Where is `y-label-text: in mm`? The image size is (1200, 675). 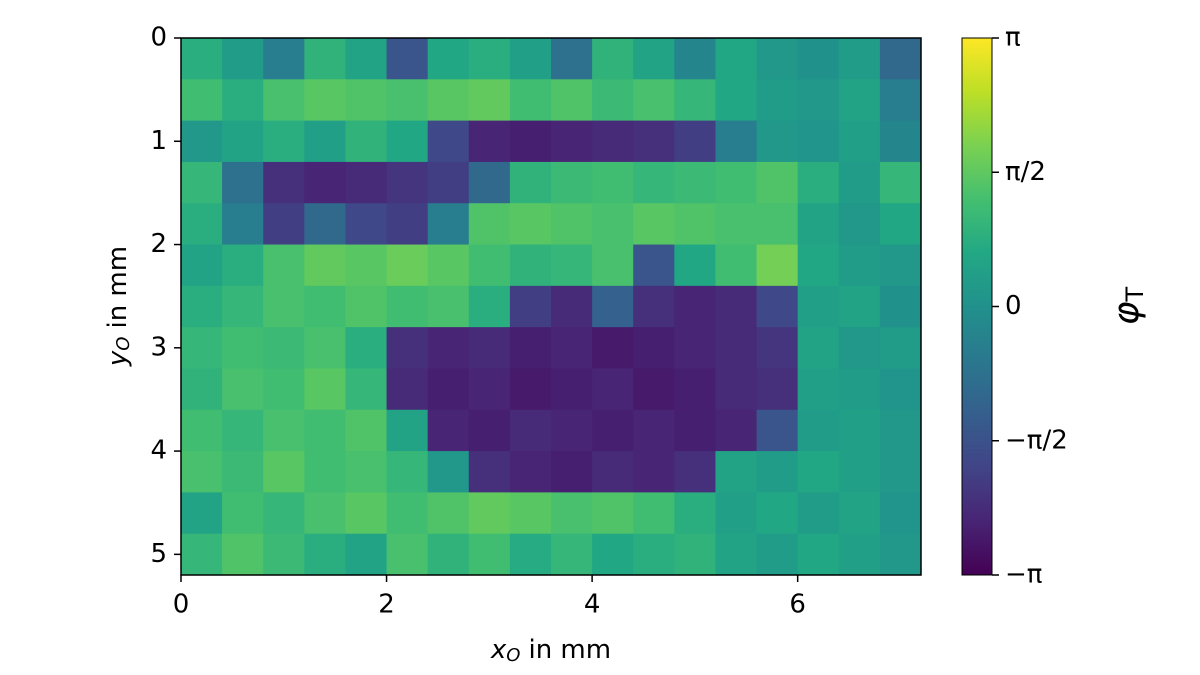 y-label-text: in mm is located at coordinates (118, 287).